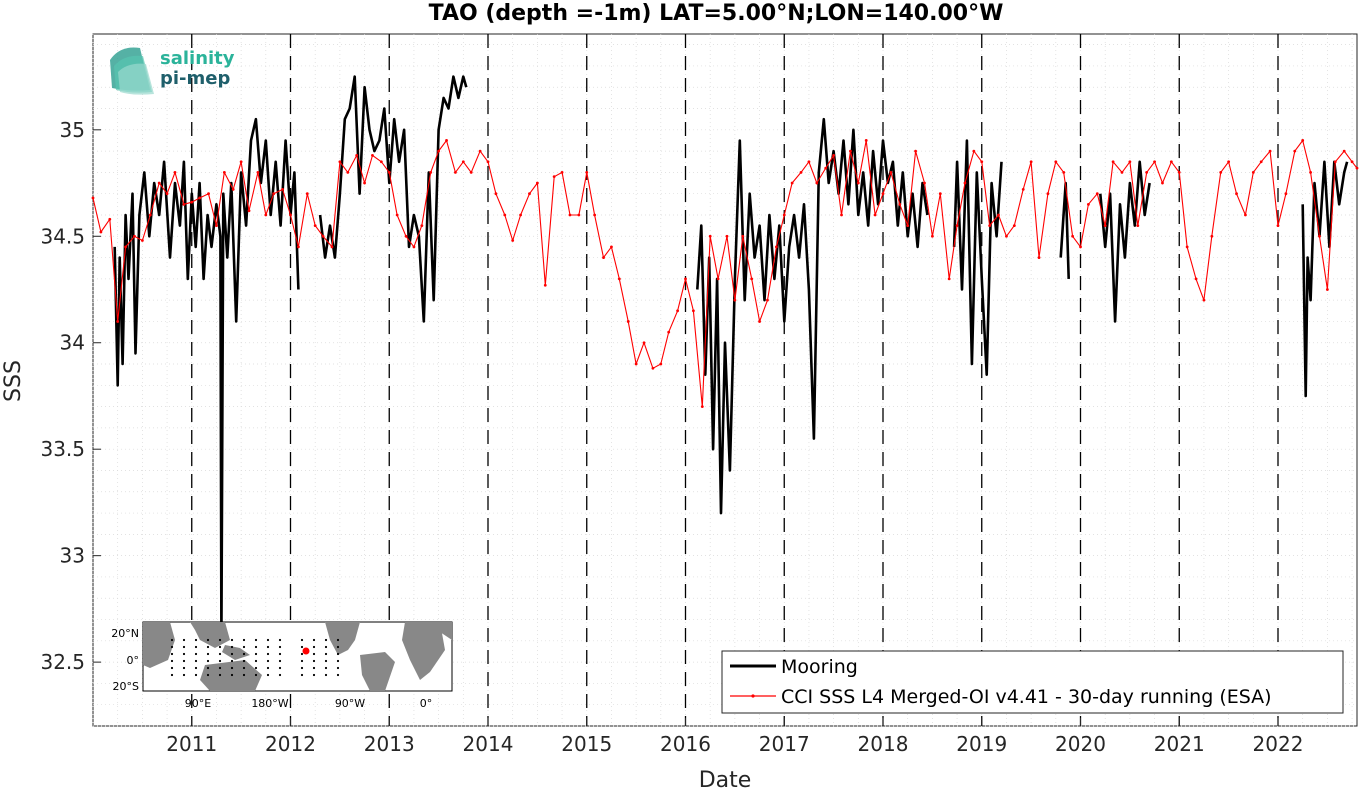 The image size is (1359, 790). I want to click on legend-marker-cci-sss, so click(753, 696).